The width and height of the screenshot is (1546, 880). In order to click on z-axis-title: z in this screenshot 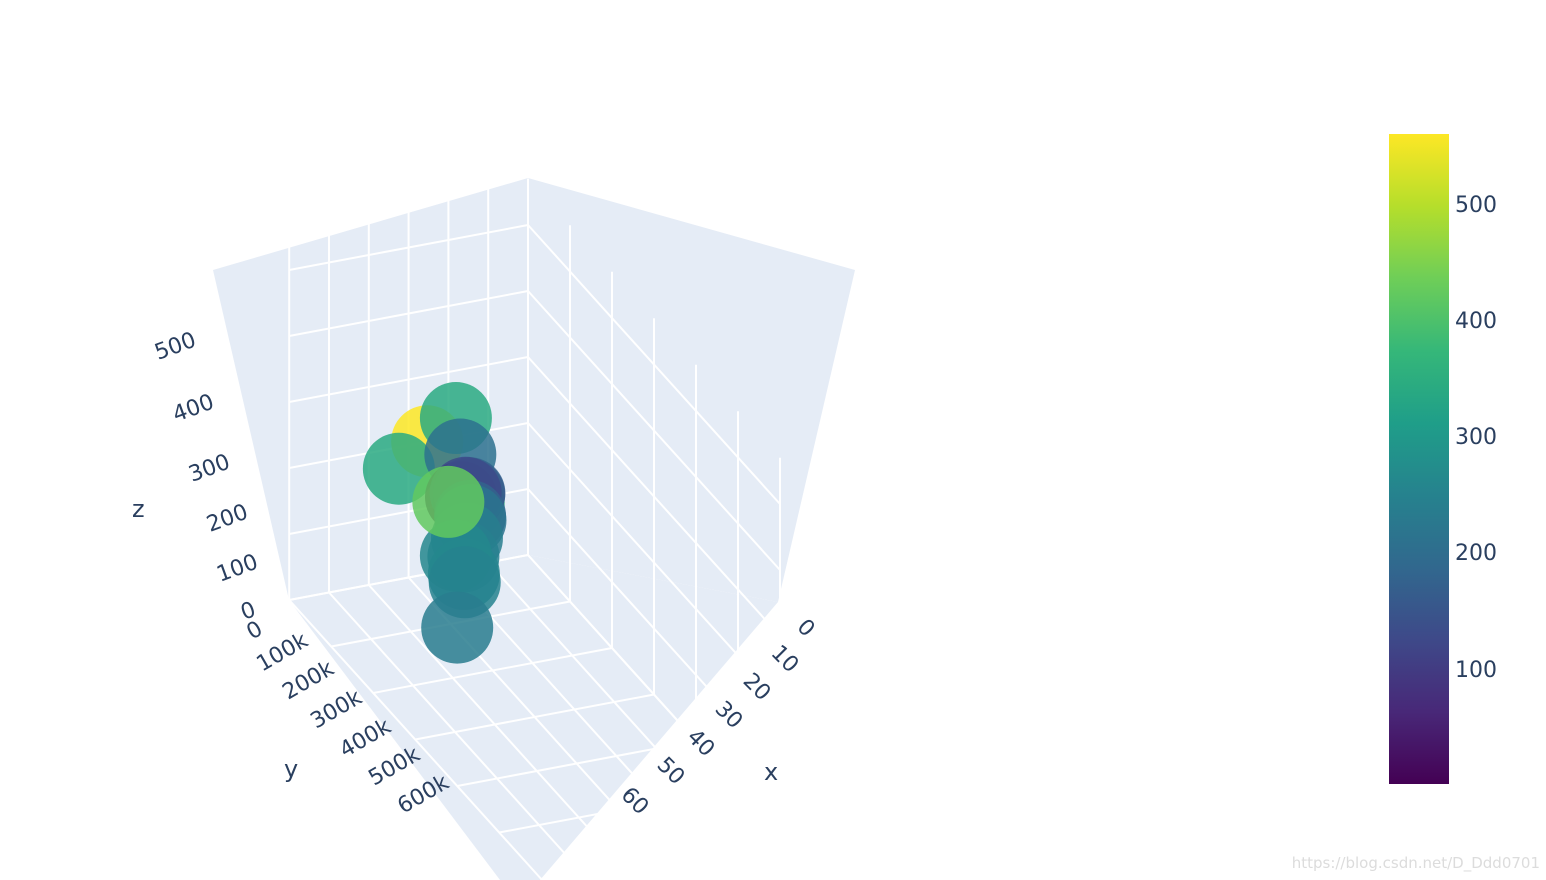, I will do `click(138, 509)`.